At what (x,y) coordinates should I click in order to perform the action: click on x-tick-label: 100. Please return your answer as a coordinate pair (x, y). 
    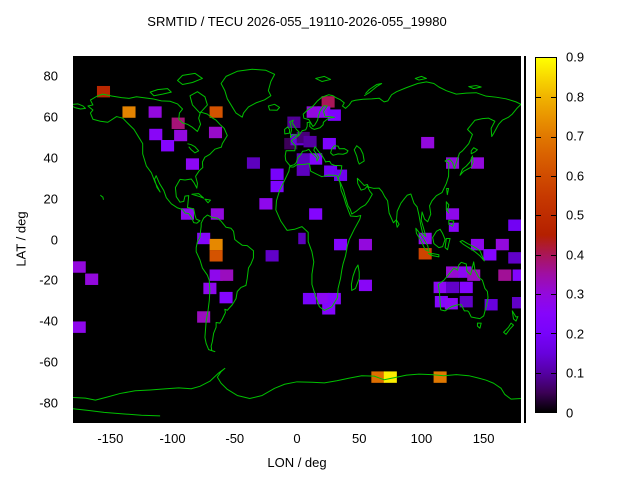
    Looking at the image, I should click on (421, 438).